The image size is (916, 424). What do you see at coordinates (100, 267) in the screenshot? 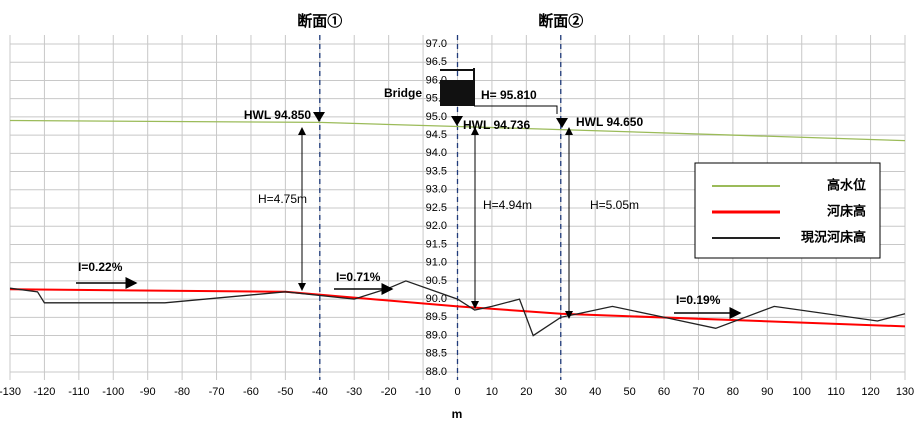
I see `slope-label: I=0.22%` at bounding box center [100, 267].